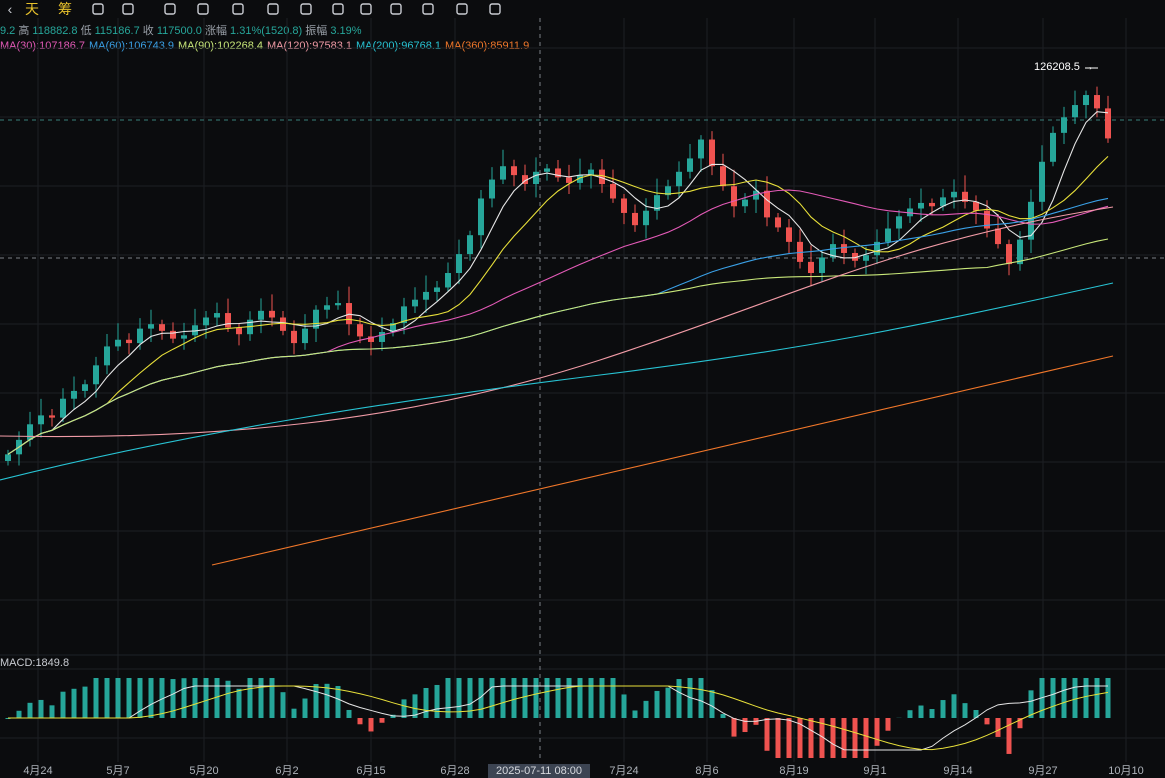 The image size is (1165, 778). What do you see at coordinates (117, 770) in the screenshot?
I see `x-tick-label: 5月7` at bounding box center [117, 770].